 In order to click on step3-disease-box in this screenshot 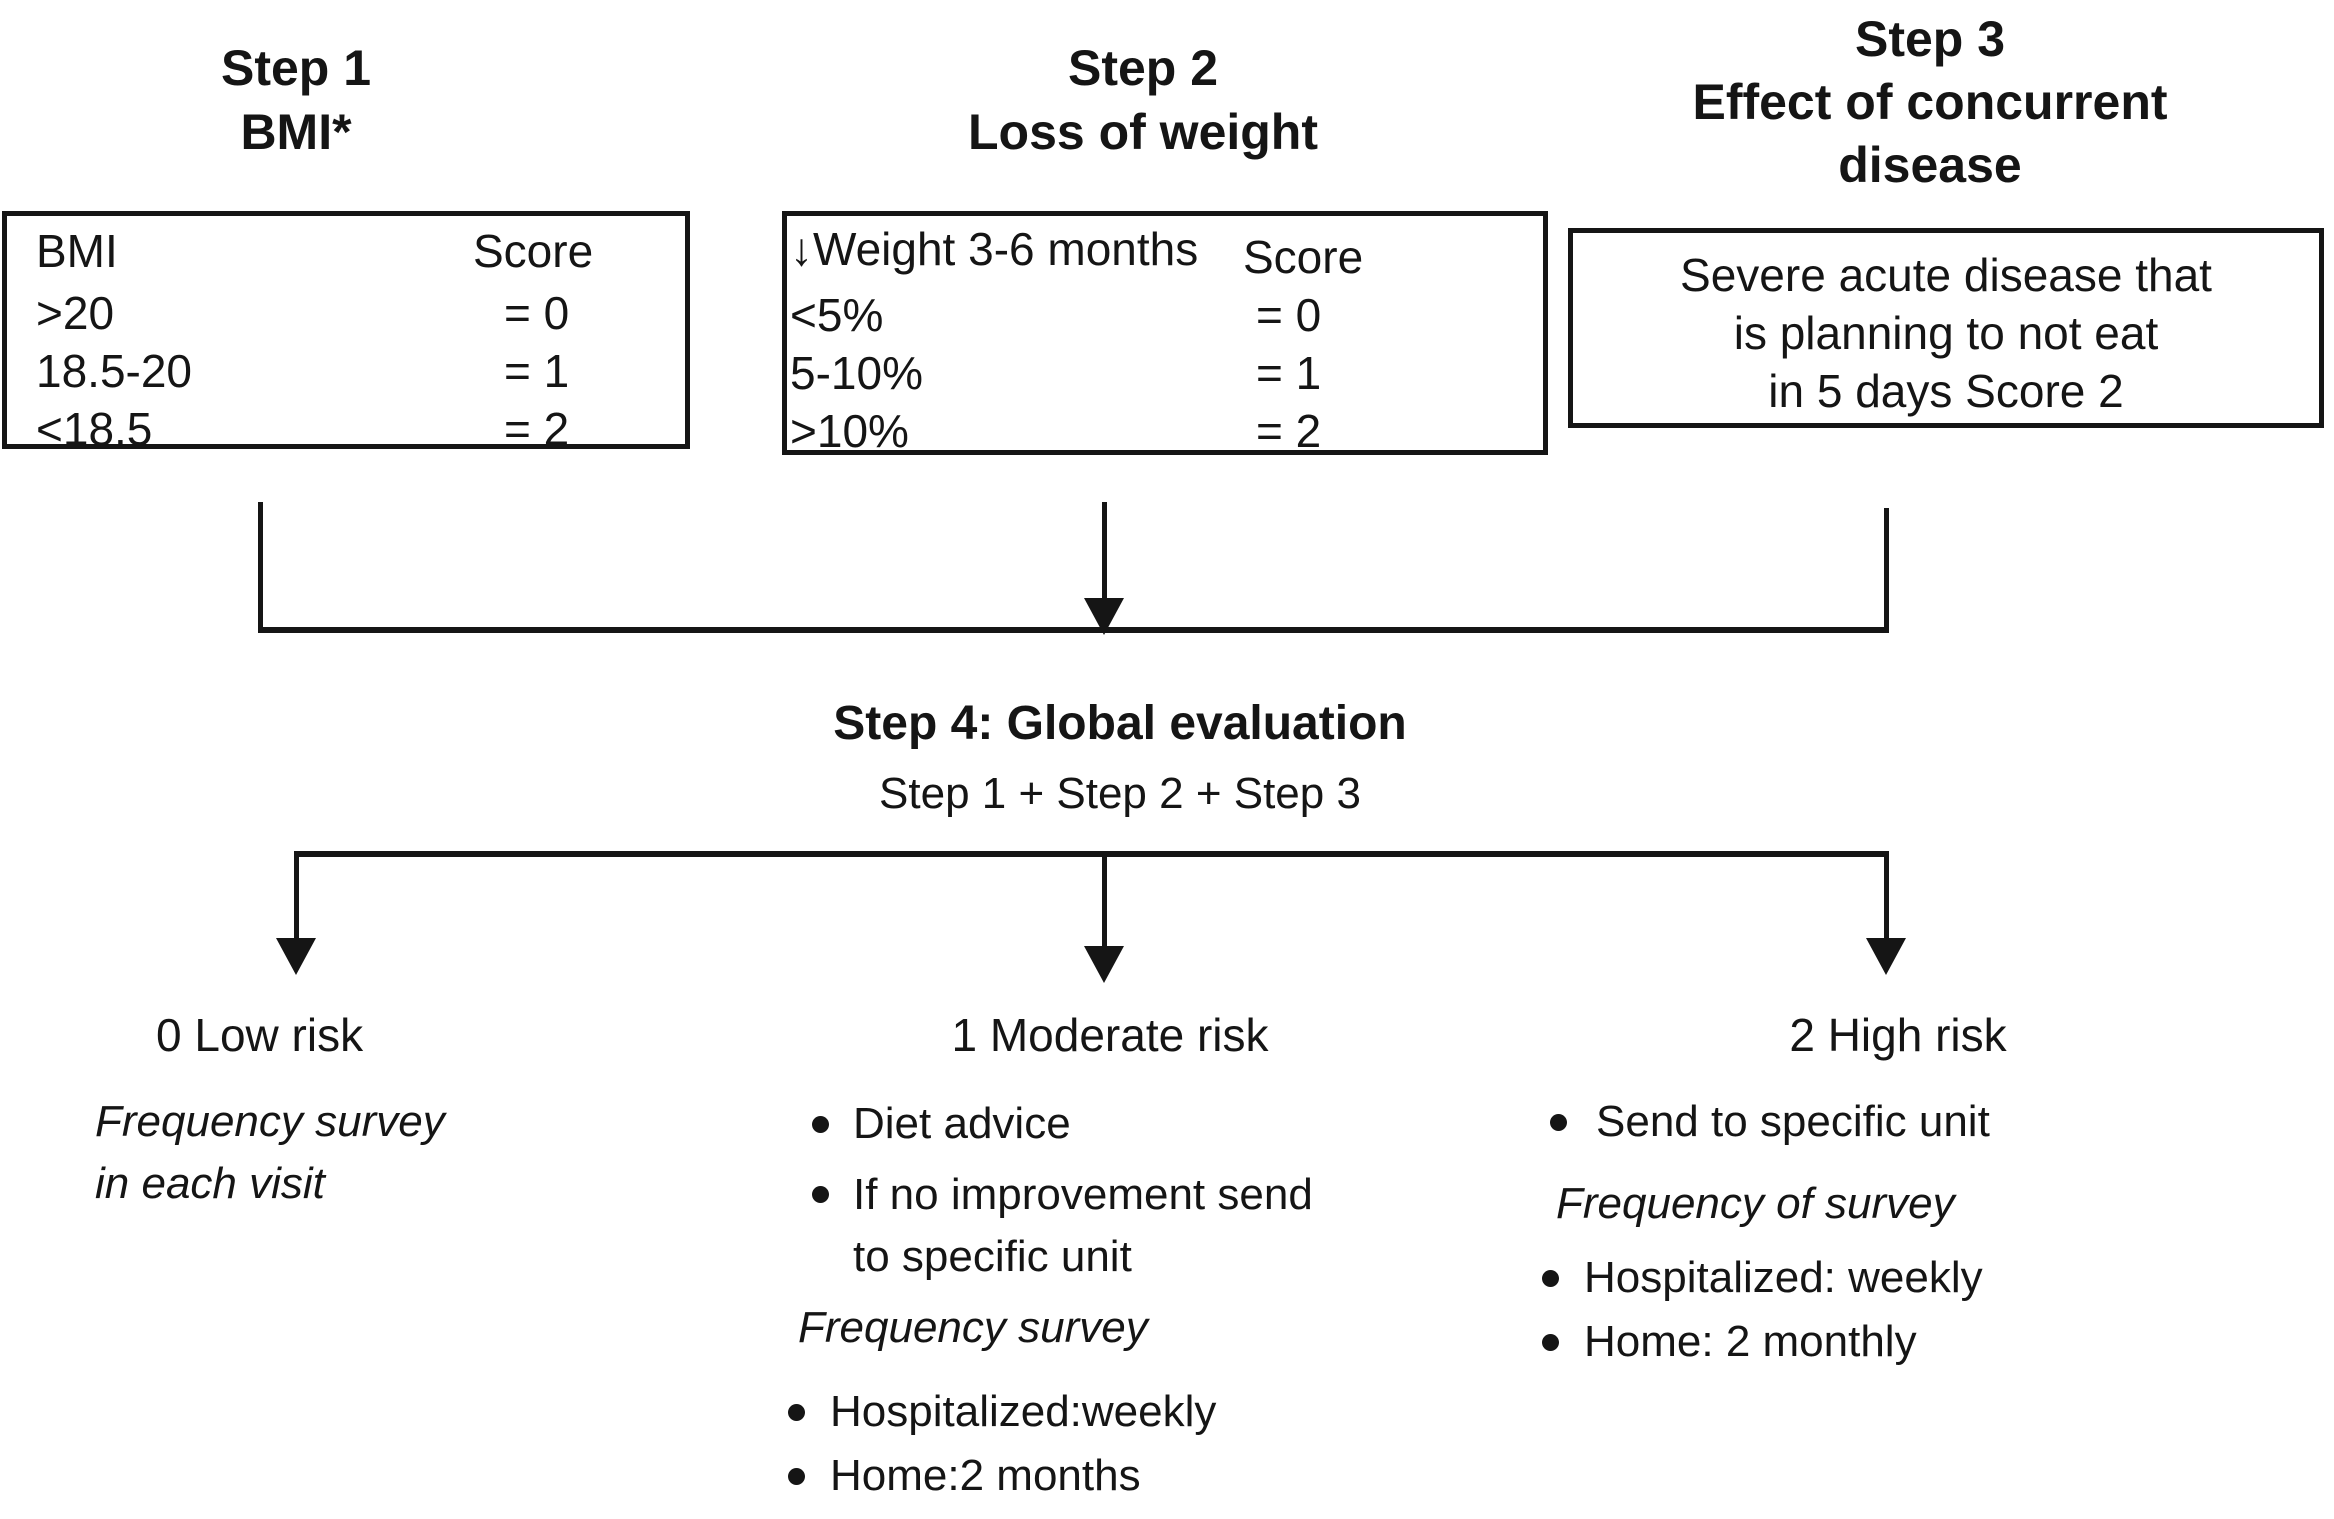, I will do `click(1946, 328)`.